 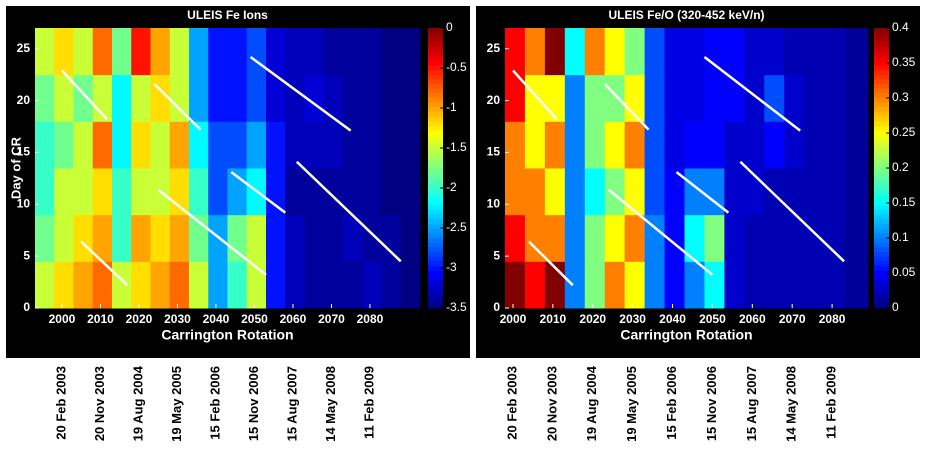 What do you see at coordinates (712, 319) in the screenshot?
I see `x-tick-label: 2050` at bounding box center [712, 319].